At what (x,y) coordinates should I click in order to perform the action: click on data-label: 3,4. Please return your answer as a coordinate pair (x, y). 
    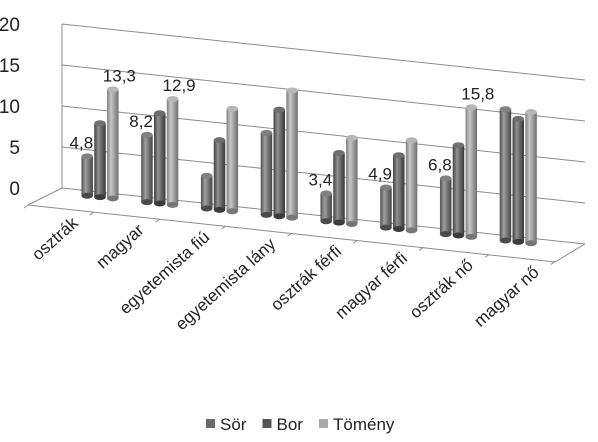
    Looking at the image, I should click on (321, 179).